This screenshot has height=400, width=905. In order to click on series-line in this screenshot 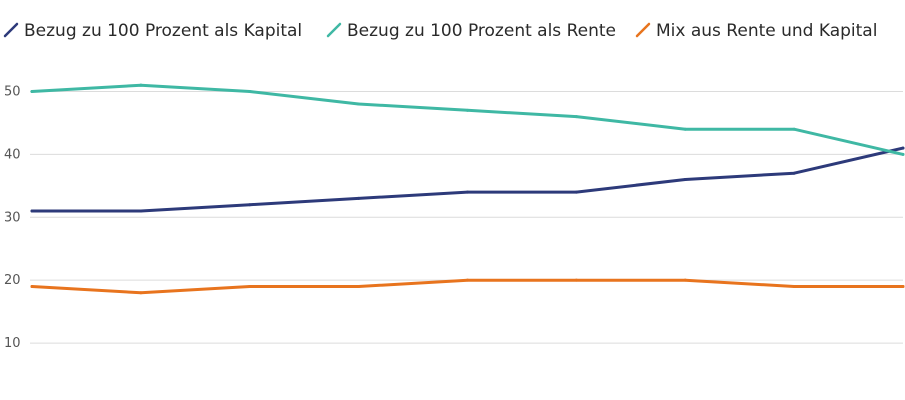, I will do `click(467, 286)`.